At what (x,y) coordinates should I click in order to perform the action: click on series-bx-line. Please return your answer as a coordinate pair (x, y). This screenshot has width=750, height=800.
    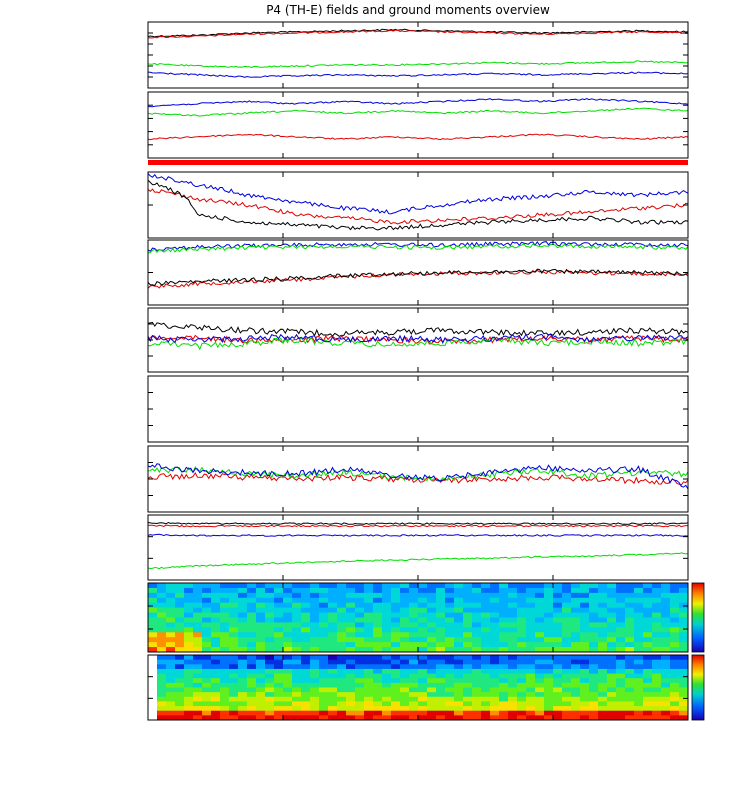
    Looking at the image, I should click on (418, 74).